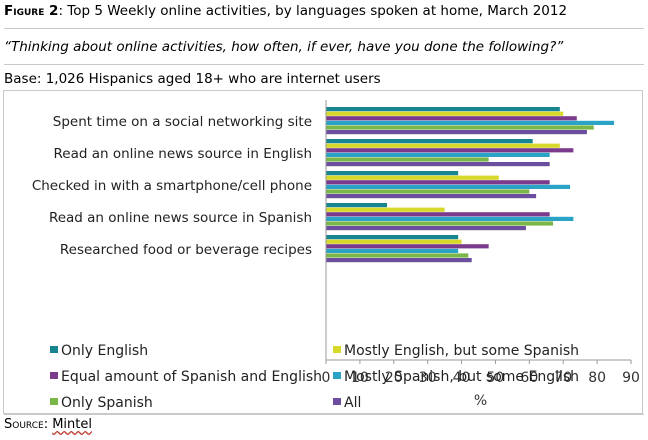 The image size is (648, 440). Describe the element at coordinates (191, 377) in the screenshot. I see `legend-label: Equal amount of Spanish and English` at that location.